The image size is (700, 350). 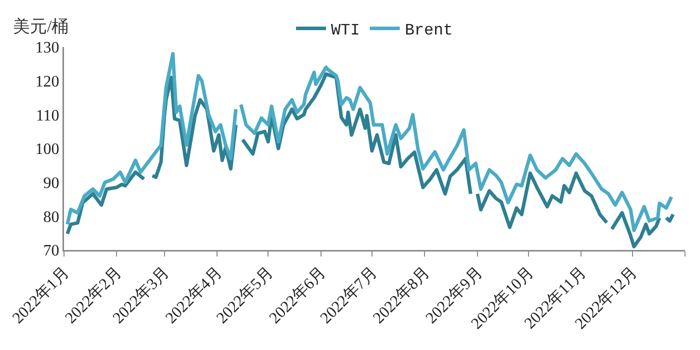 I want to click on y-tick-label: 80, so click(x=51, y=217).